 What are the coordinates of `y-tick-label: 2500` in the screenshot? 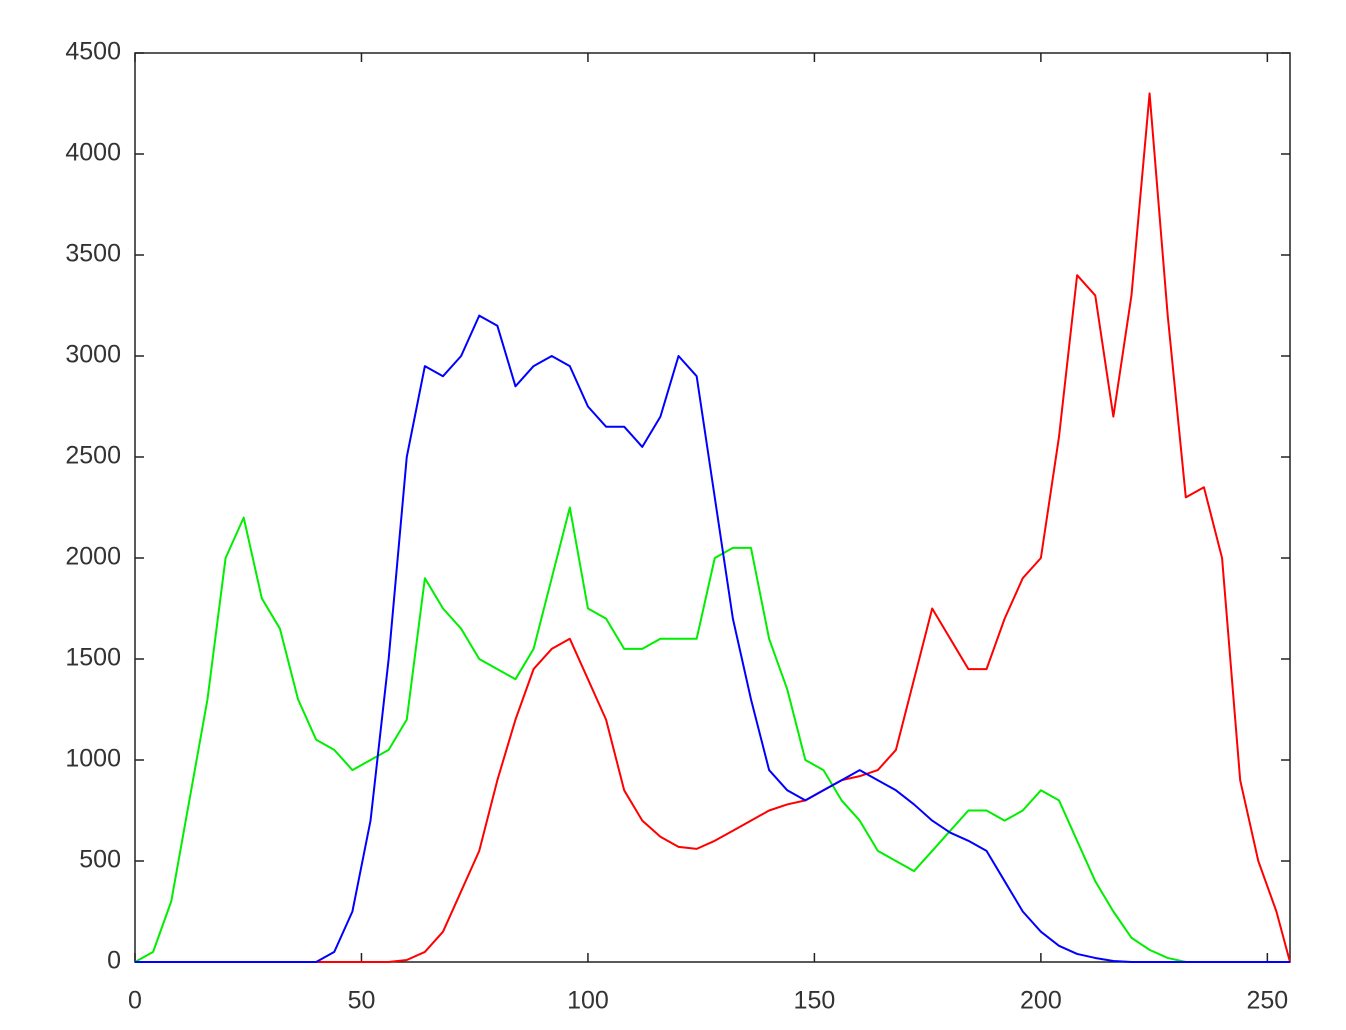 It's located at (93, 456).